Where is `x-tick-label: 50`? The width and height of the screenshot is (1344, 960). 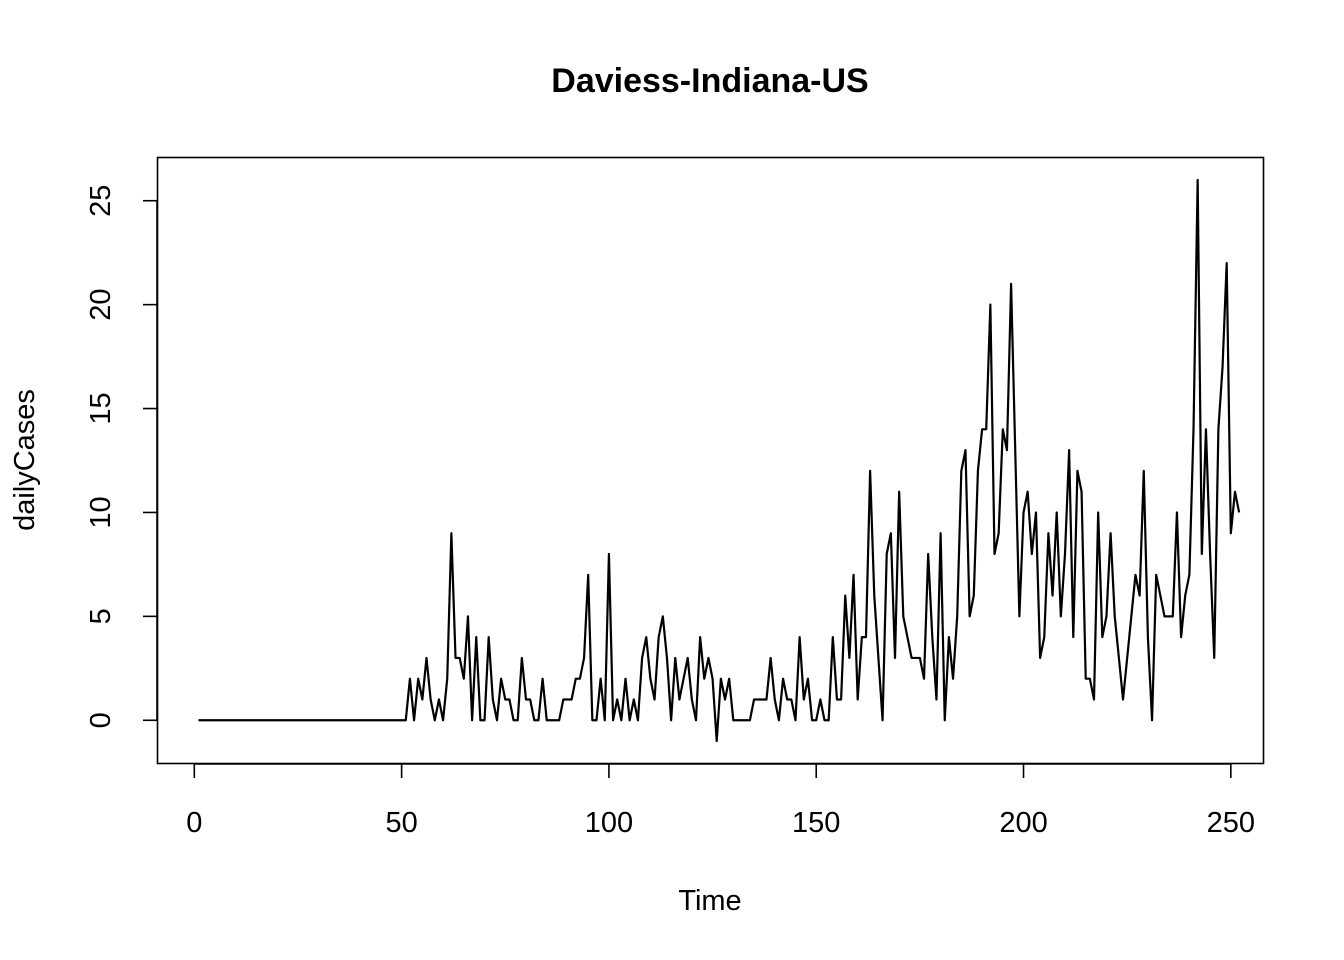
x-tick-label: 50 is located at coordinates (401, 823).